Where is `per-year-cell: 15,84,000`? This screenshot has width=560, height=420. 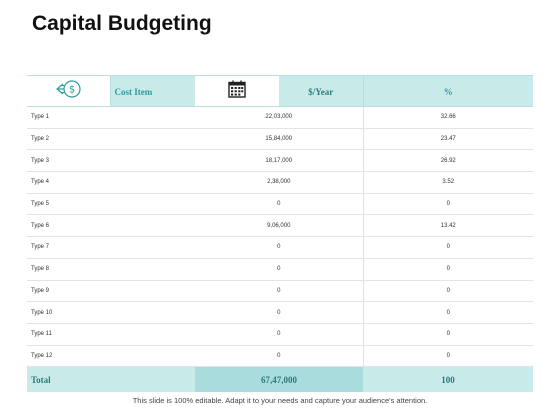
per-year-cell: 15,84,000 is located at coordinates (279, 139).